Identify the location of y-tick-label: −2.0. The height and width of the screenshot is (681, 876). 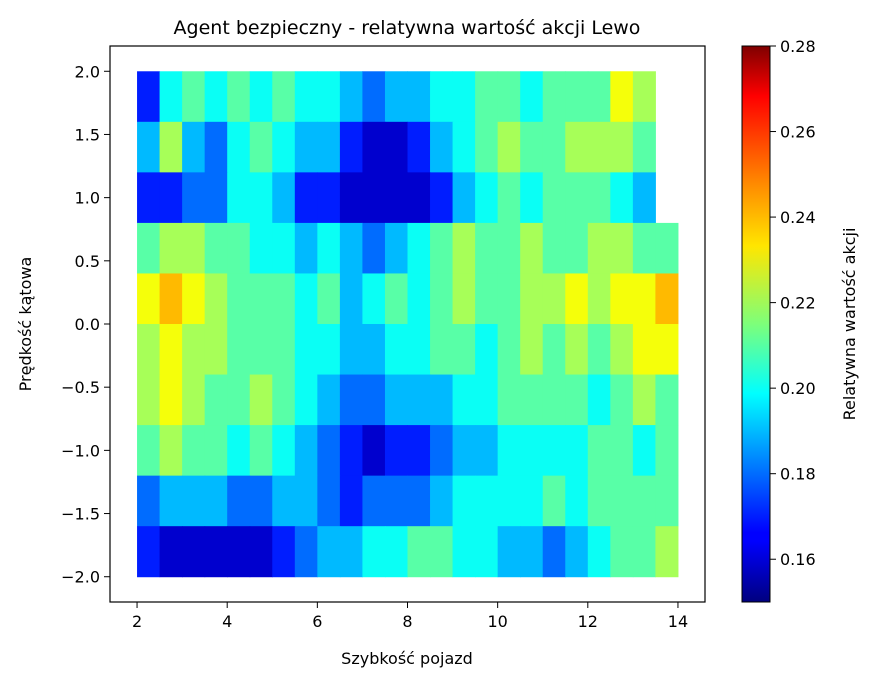
(80, 577).